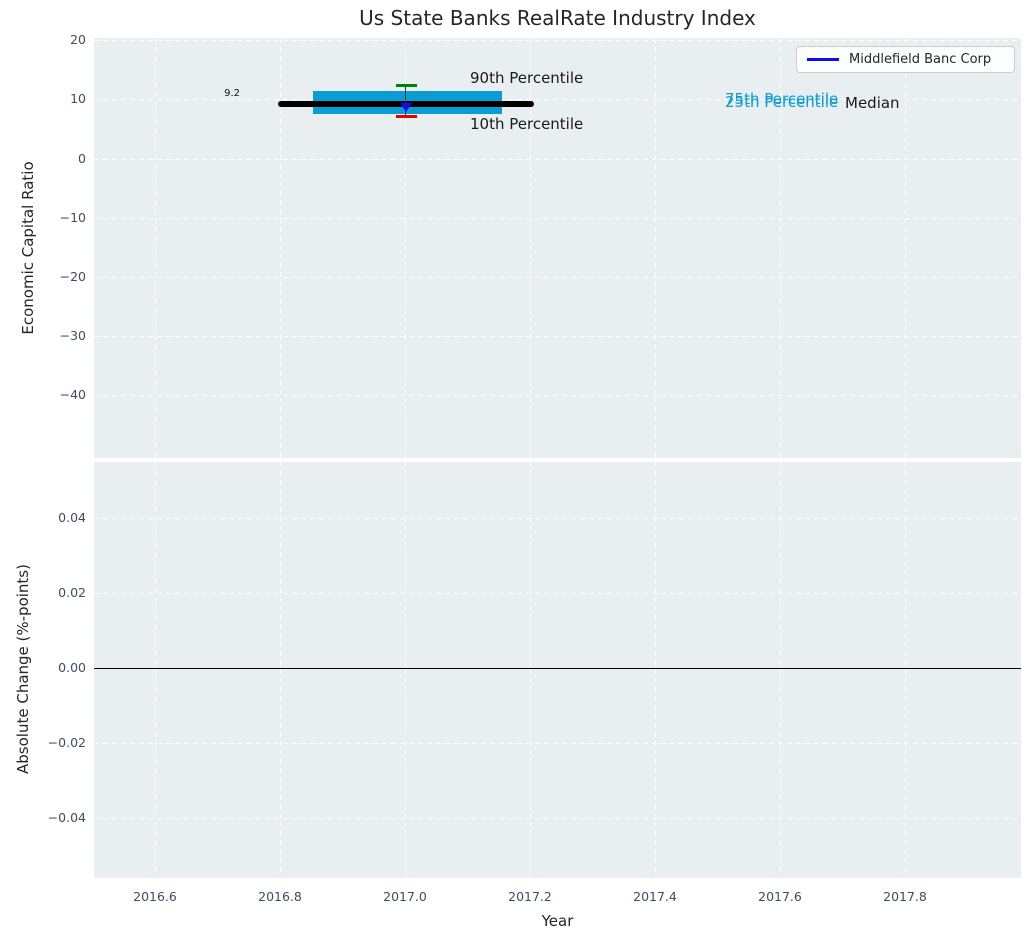 This screenshot has height=942, width=1034. Describe the element at coordinates (823, 59) in the screenshot. I see `legend-line-swatch` at that location.